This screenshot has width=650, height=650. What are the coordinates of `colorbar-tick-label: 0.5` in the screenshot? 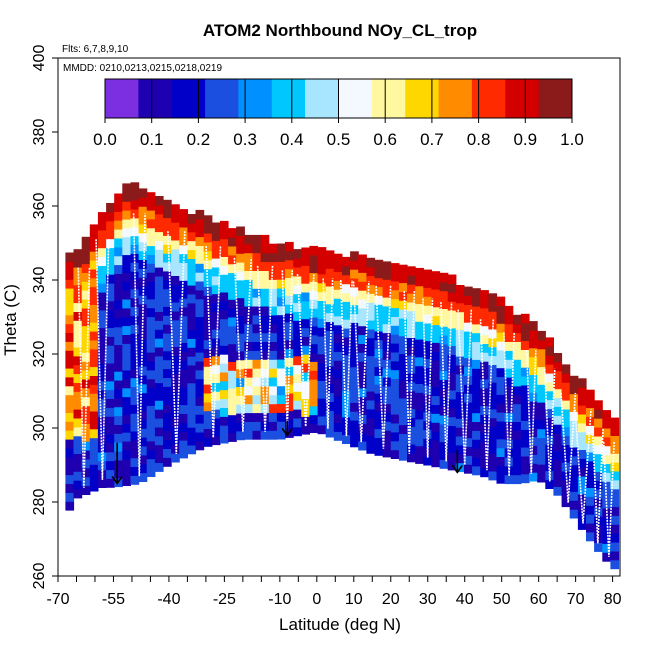 It's located at (339, 139).